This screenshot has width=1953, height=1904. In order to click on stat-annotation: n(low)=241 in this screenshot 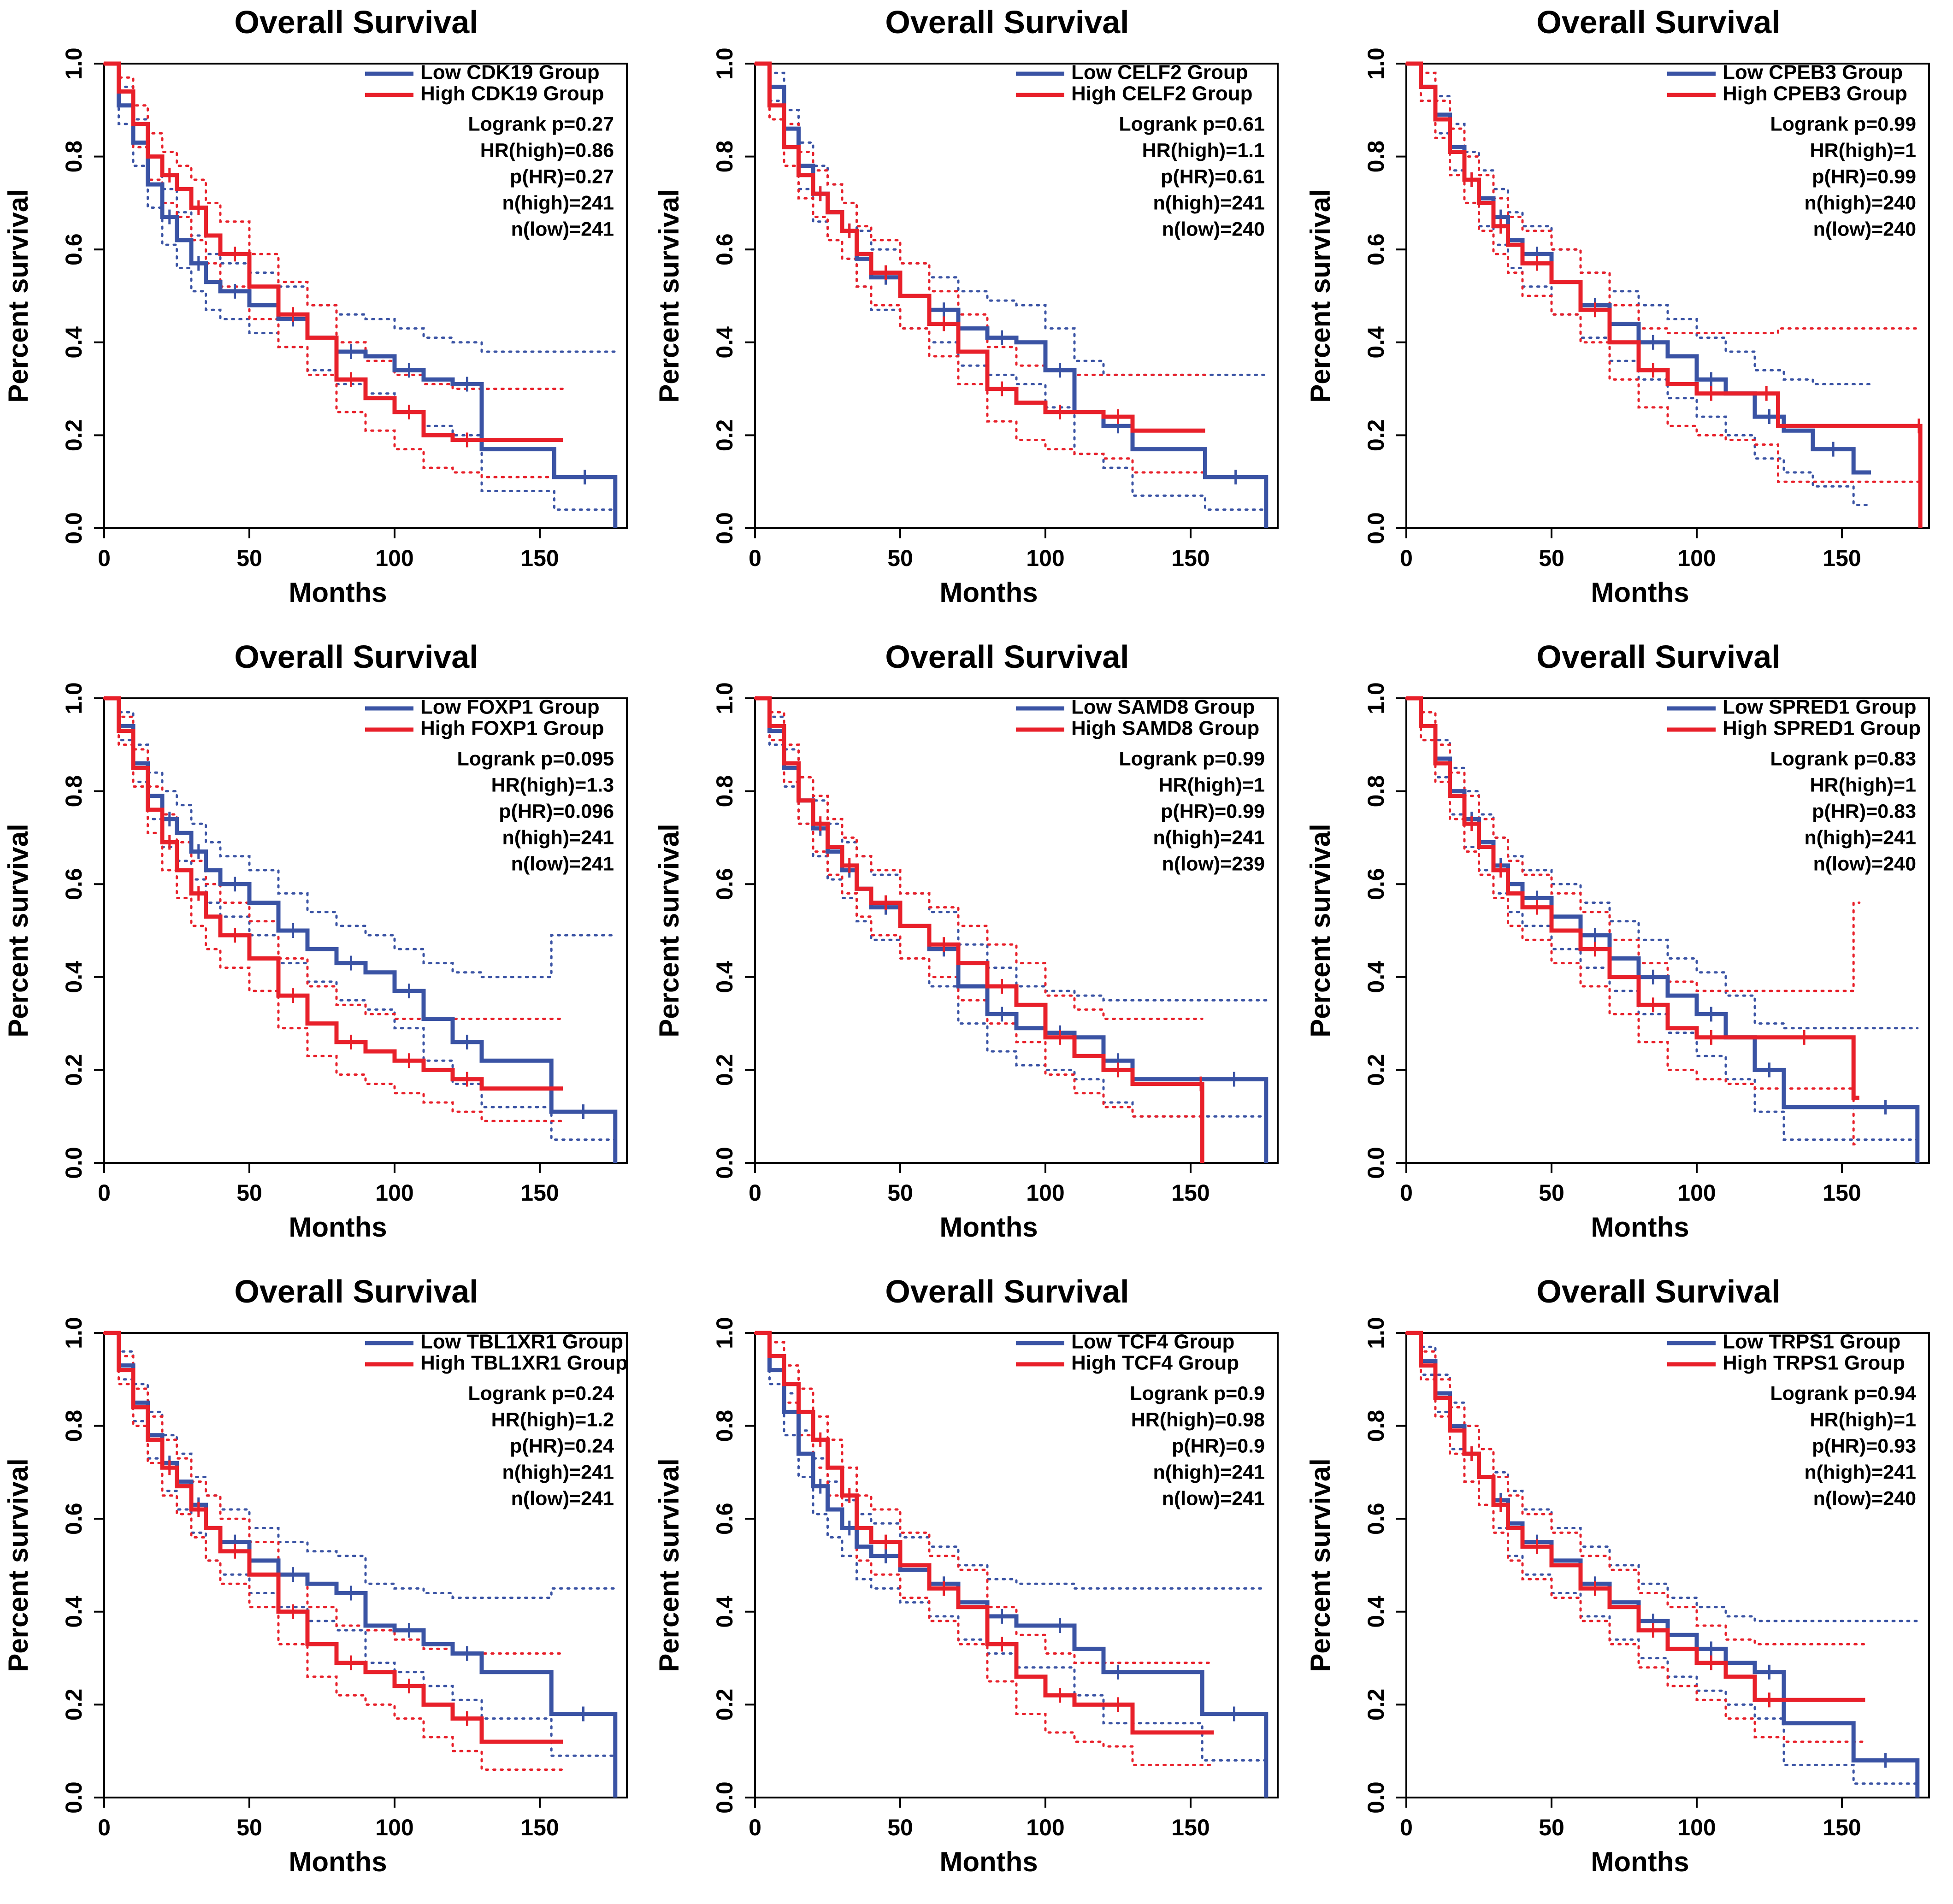, I will do `click(562, 864)`.